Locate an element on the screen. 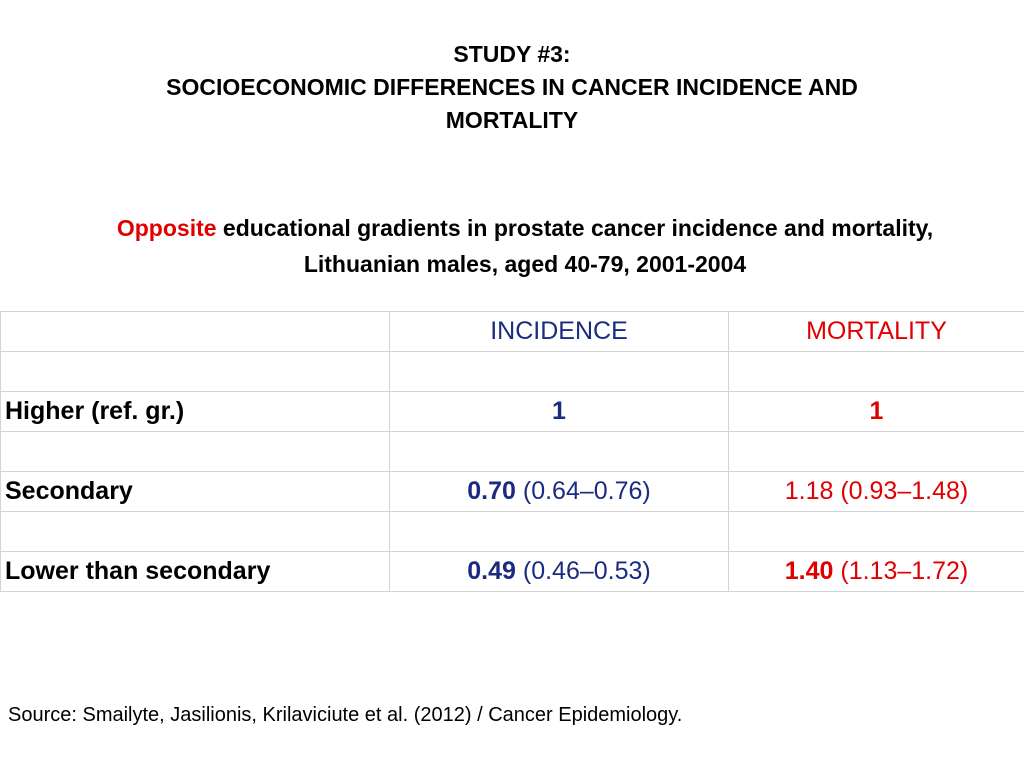 The width and height of the screenshot is (1024, 768). mortality-cell: 1 is located at coordinates (876, 411).